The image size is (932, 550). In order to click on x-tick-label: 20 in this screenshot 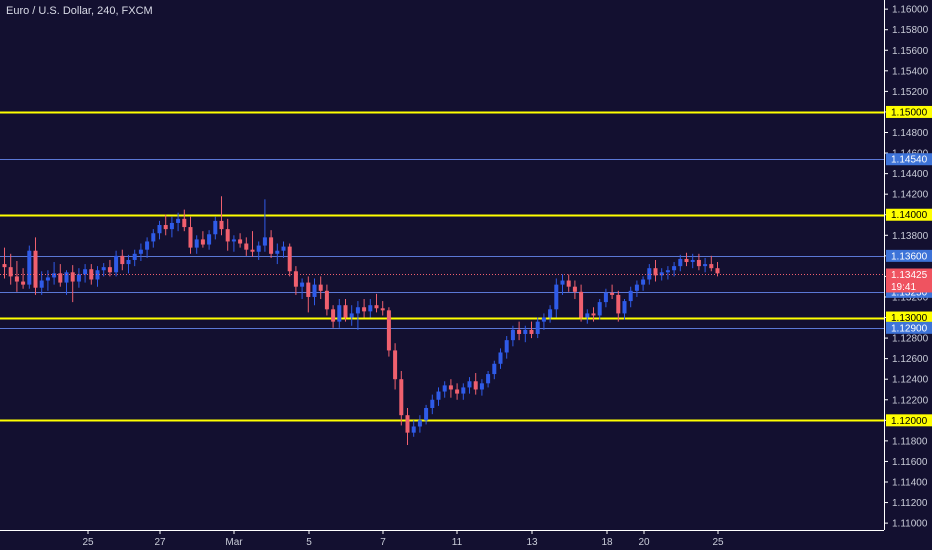, I will do `click(644, 542)`.